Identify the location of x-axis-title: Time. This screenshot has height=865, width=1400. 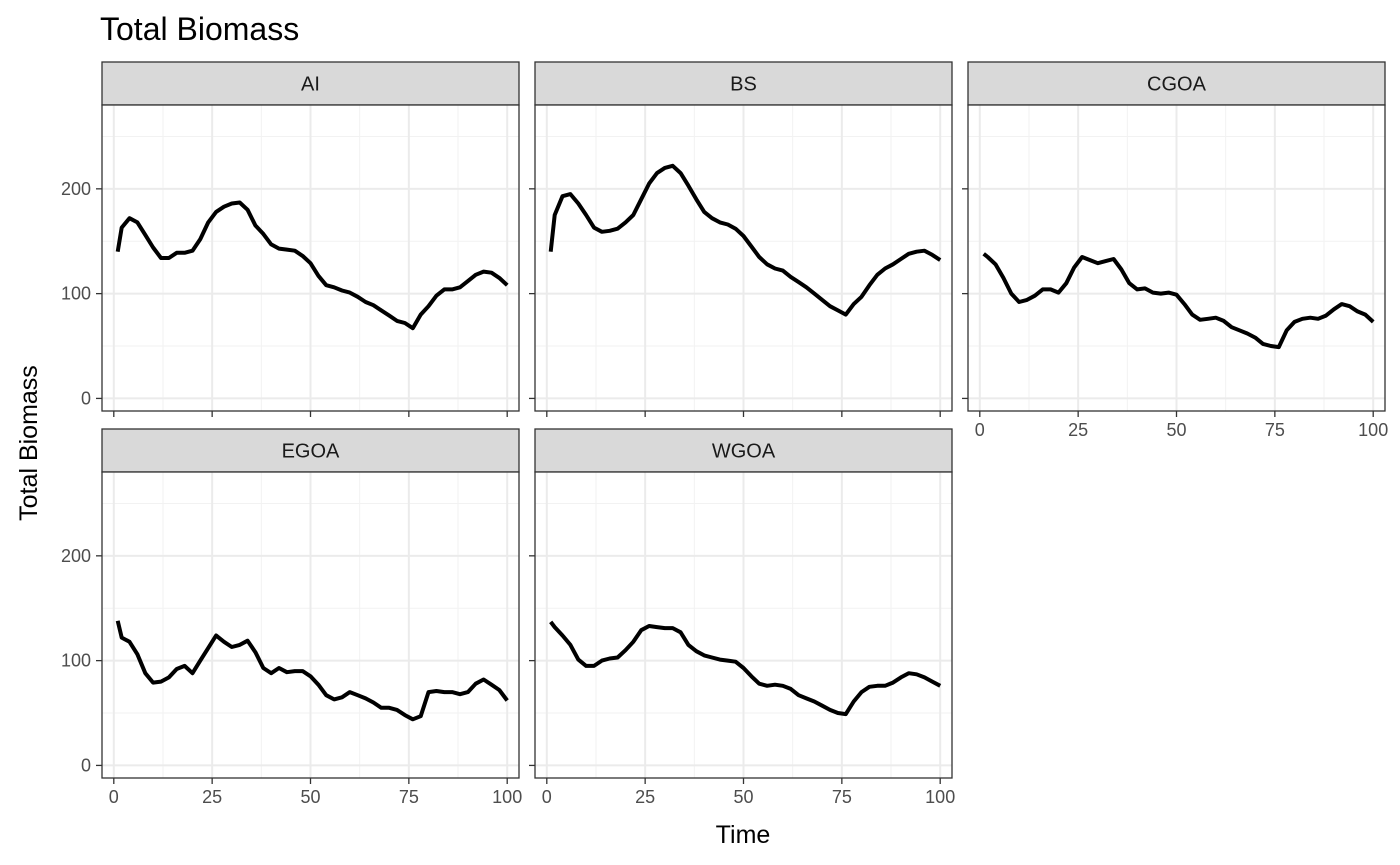
(743, 835).